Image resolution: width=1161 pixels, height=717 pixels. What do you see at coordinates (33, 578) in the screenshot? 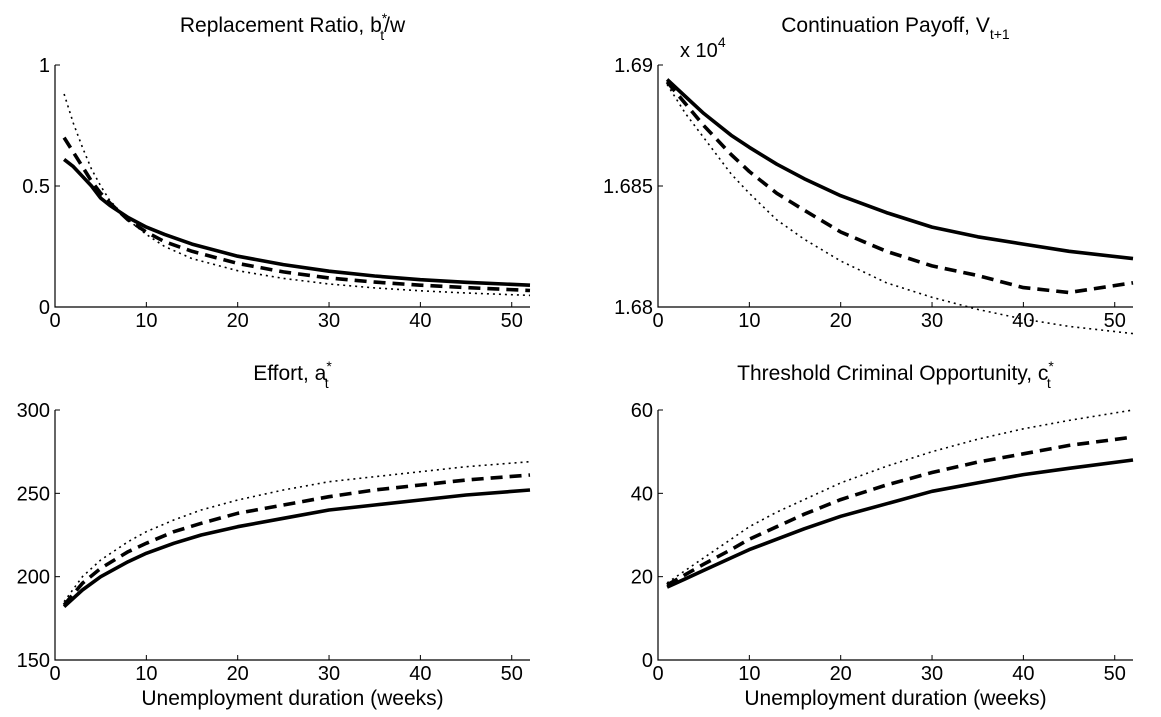
I see `y-tick-label: 200` at bounding box center [33, 578].